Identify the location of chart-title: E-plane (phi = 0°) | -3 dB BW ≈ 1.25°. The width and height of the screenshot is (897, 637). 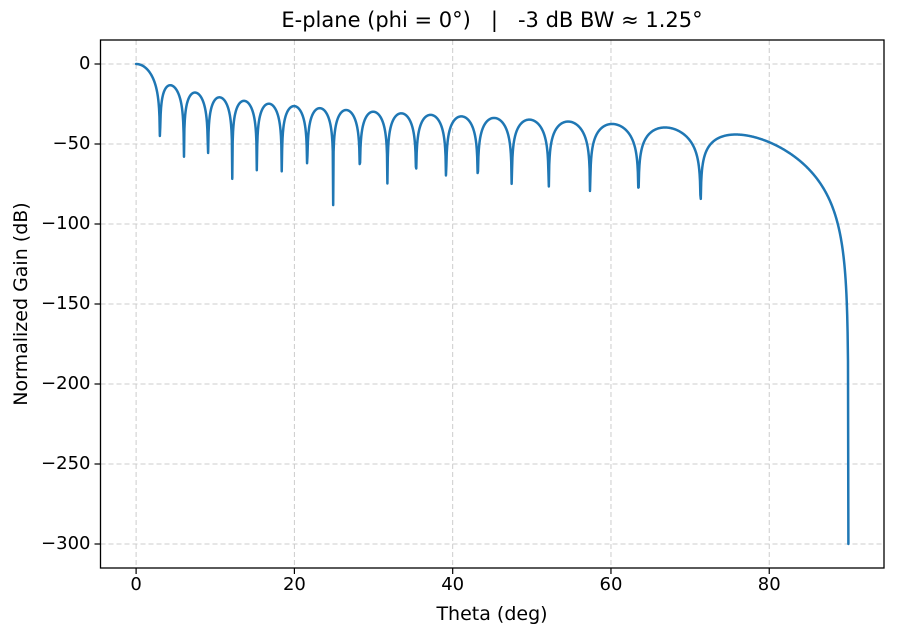
(492, 20).